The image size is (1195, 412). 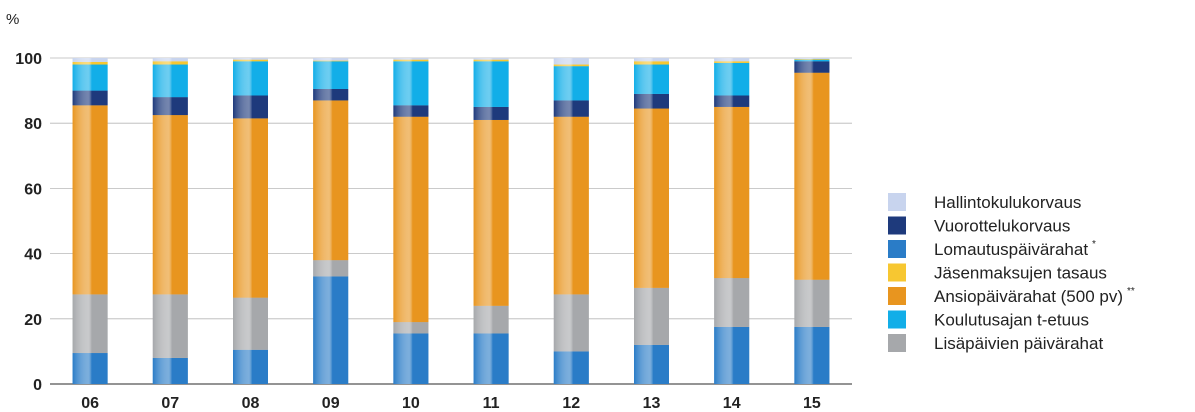 What do you see at coordinates (1002, 226) in the screenshot?
I see `legend-label: Vuorottelukorvaus` at bounding box center [1002, 226].